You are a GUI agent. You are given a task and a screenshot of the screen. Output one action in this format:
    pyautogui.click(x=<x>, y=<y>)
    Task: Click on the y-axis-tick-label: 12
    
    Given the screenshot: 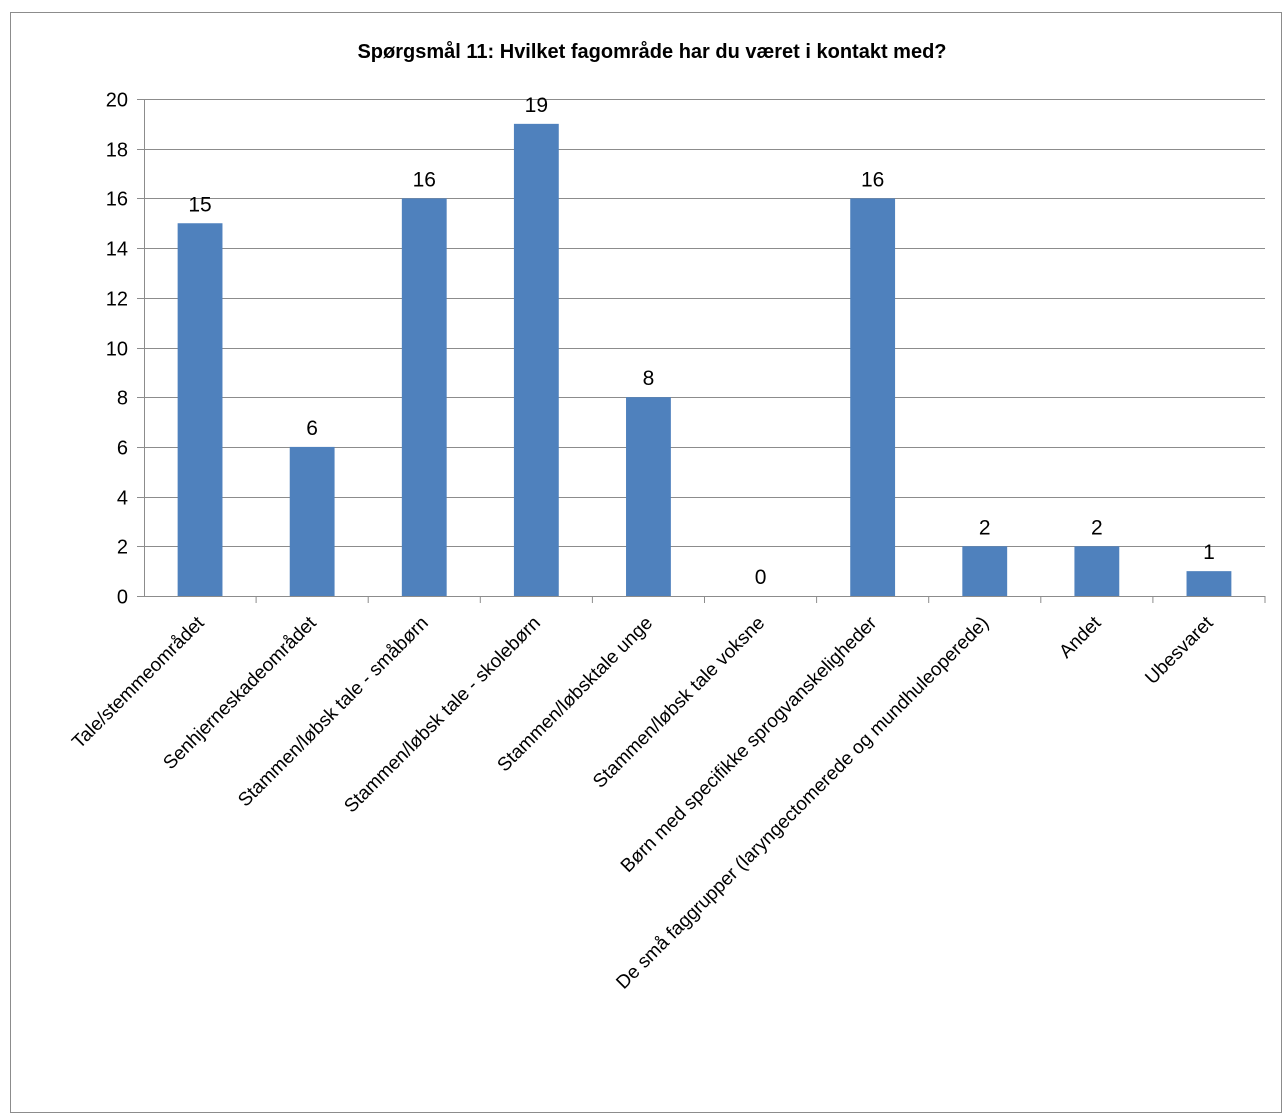 What is the action you would take?
    pyautogui.click(x=117, y=300)
    